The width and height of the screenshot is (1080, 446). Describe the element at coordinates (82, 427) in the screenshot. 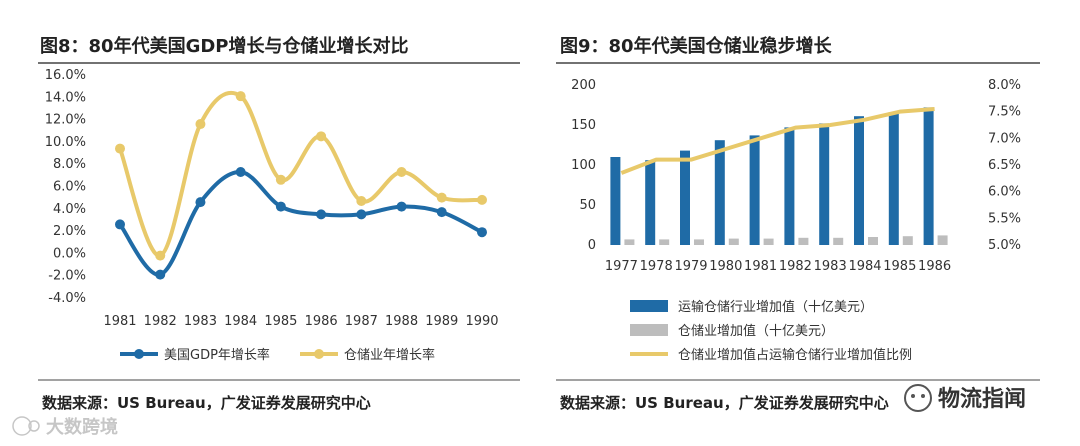

I see `watermark-left-text: 大数跨境` at that location.